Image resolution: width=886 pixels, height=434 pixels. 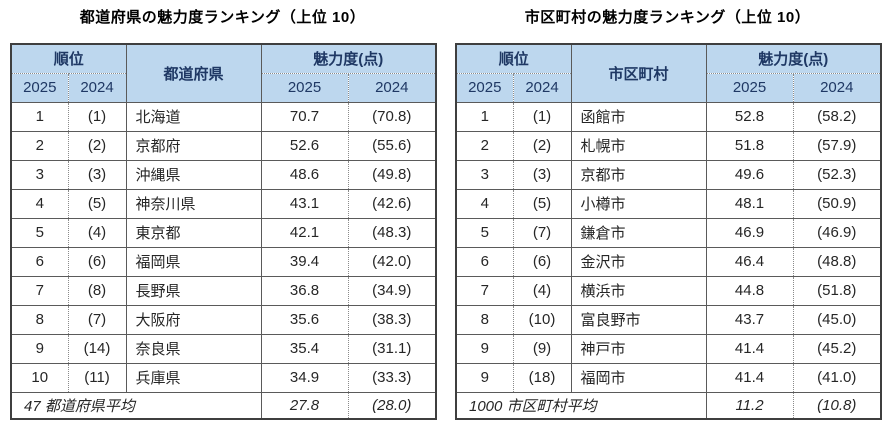 I want to click on table-row: 3 (3) 京都市 49.6 (52.3), so click(x=668, y=174).